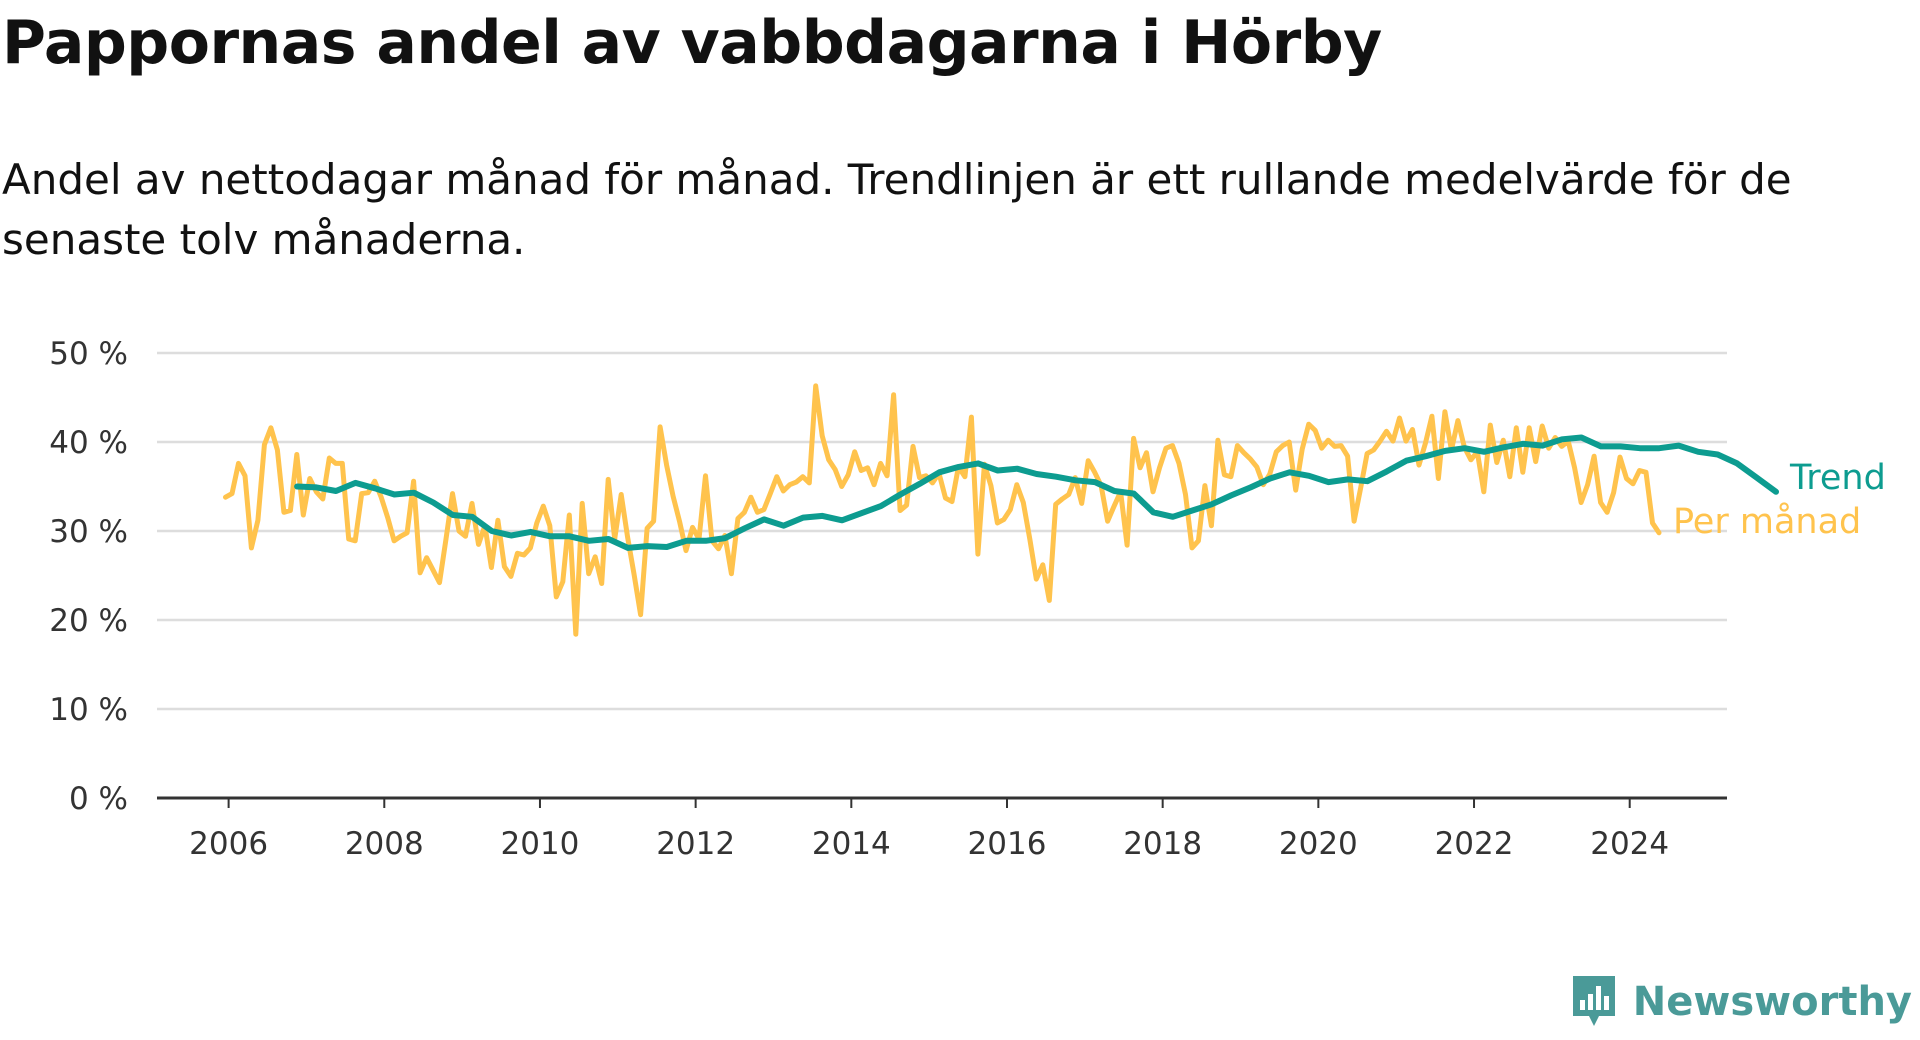 The height and width of the screenshot is (1040, 1920). What do you see at coordinates (1629, 844) in the screenshot?
I see `x-tick-label: 2024` at bounding box center [1629, 844].